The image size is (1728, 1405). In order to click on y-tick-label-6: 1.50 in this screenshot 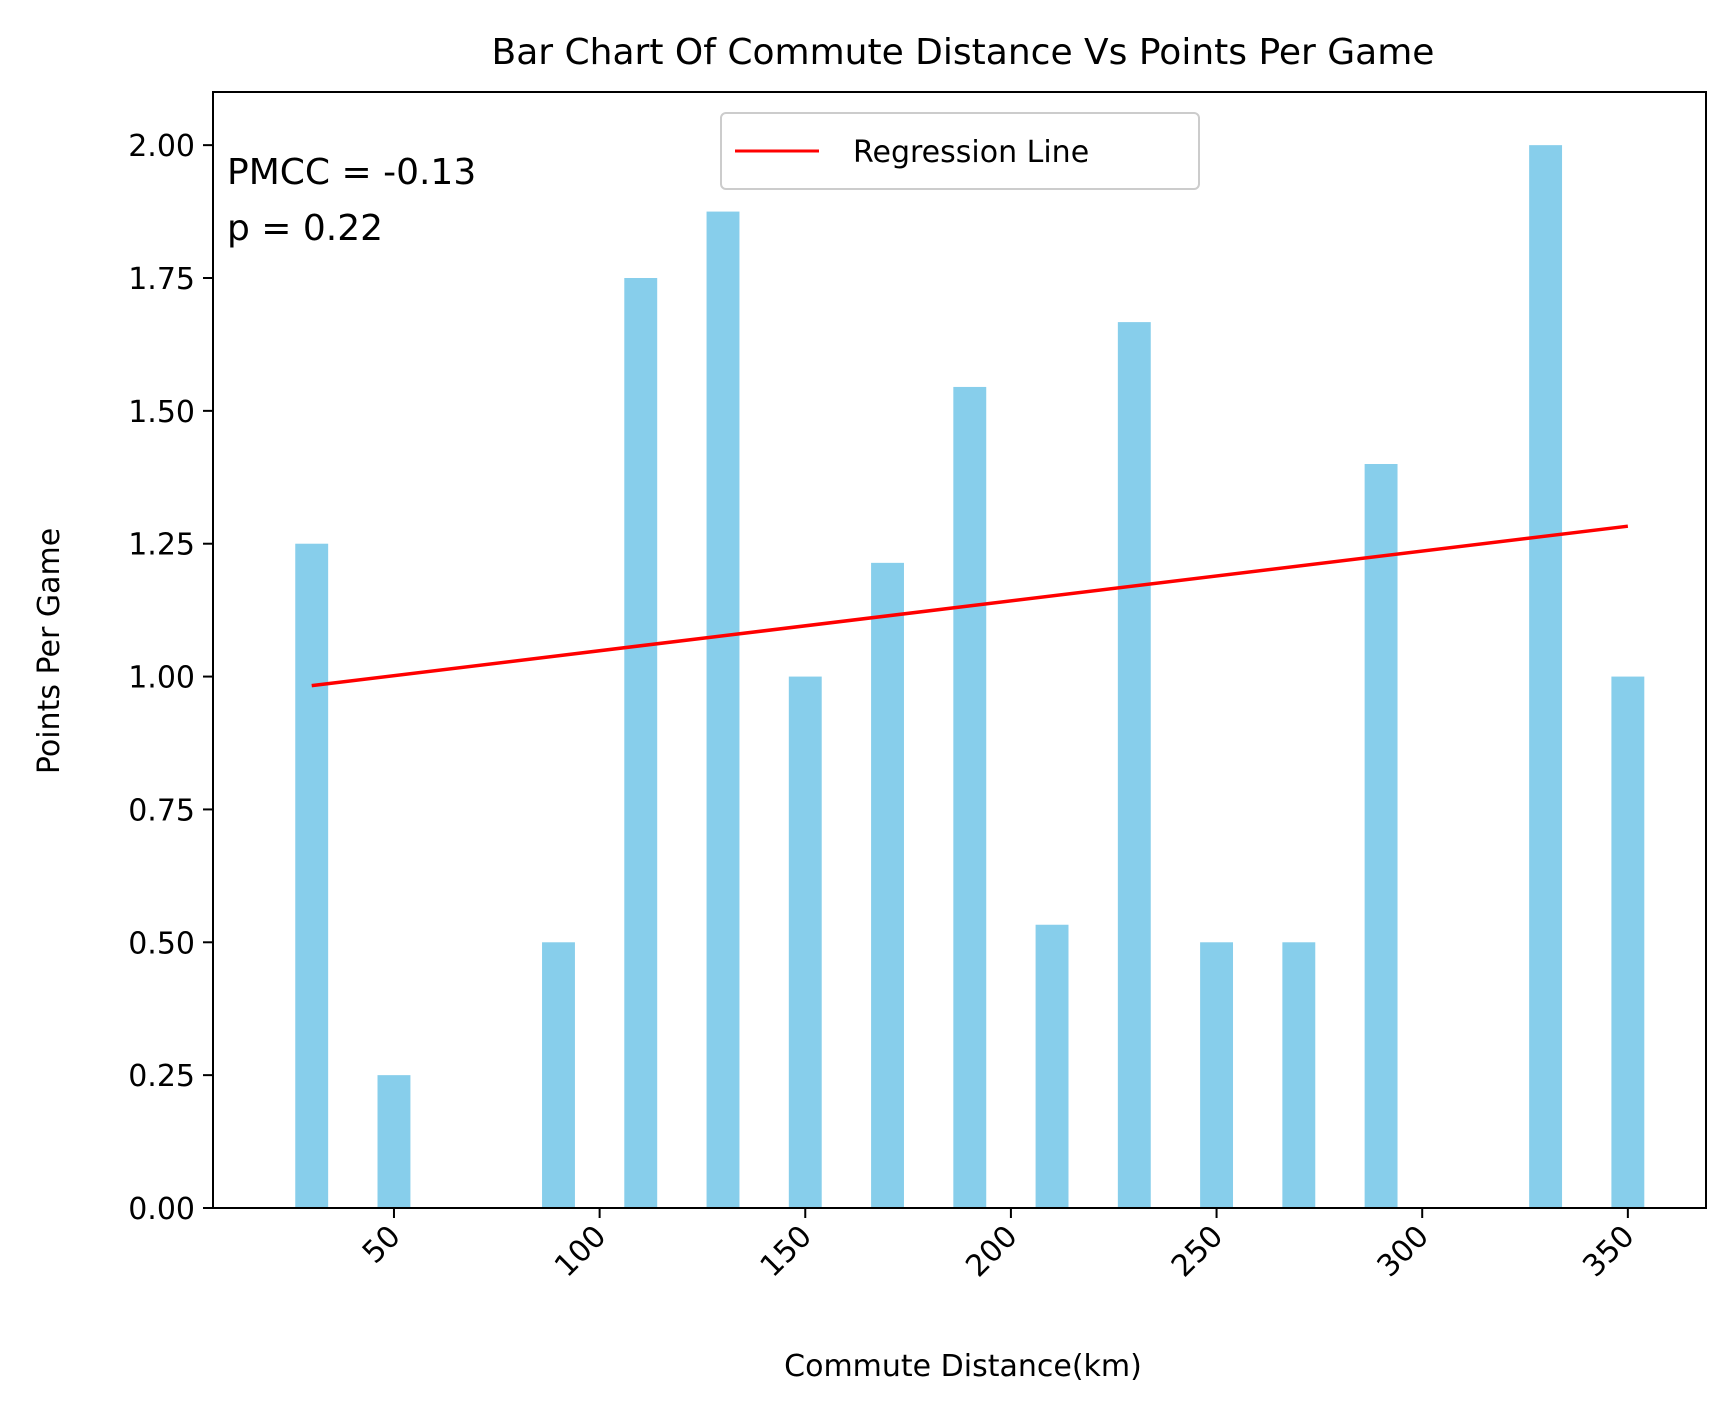, I will do `click(161, 412)`.